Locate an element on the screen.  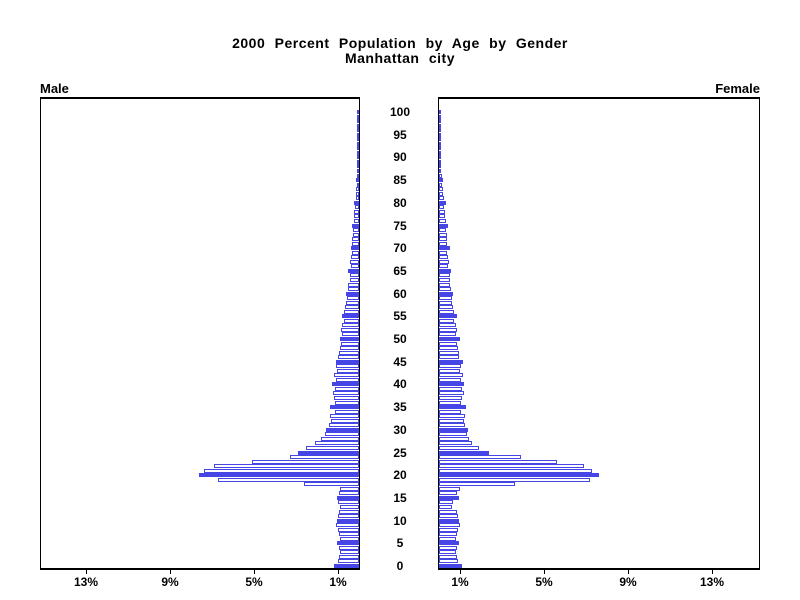
female-pct-tick-label-13: 13% is located at coordinates (712, 582).